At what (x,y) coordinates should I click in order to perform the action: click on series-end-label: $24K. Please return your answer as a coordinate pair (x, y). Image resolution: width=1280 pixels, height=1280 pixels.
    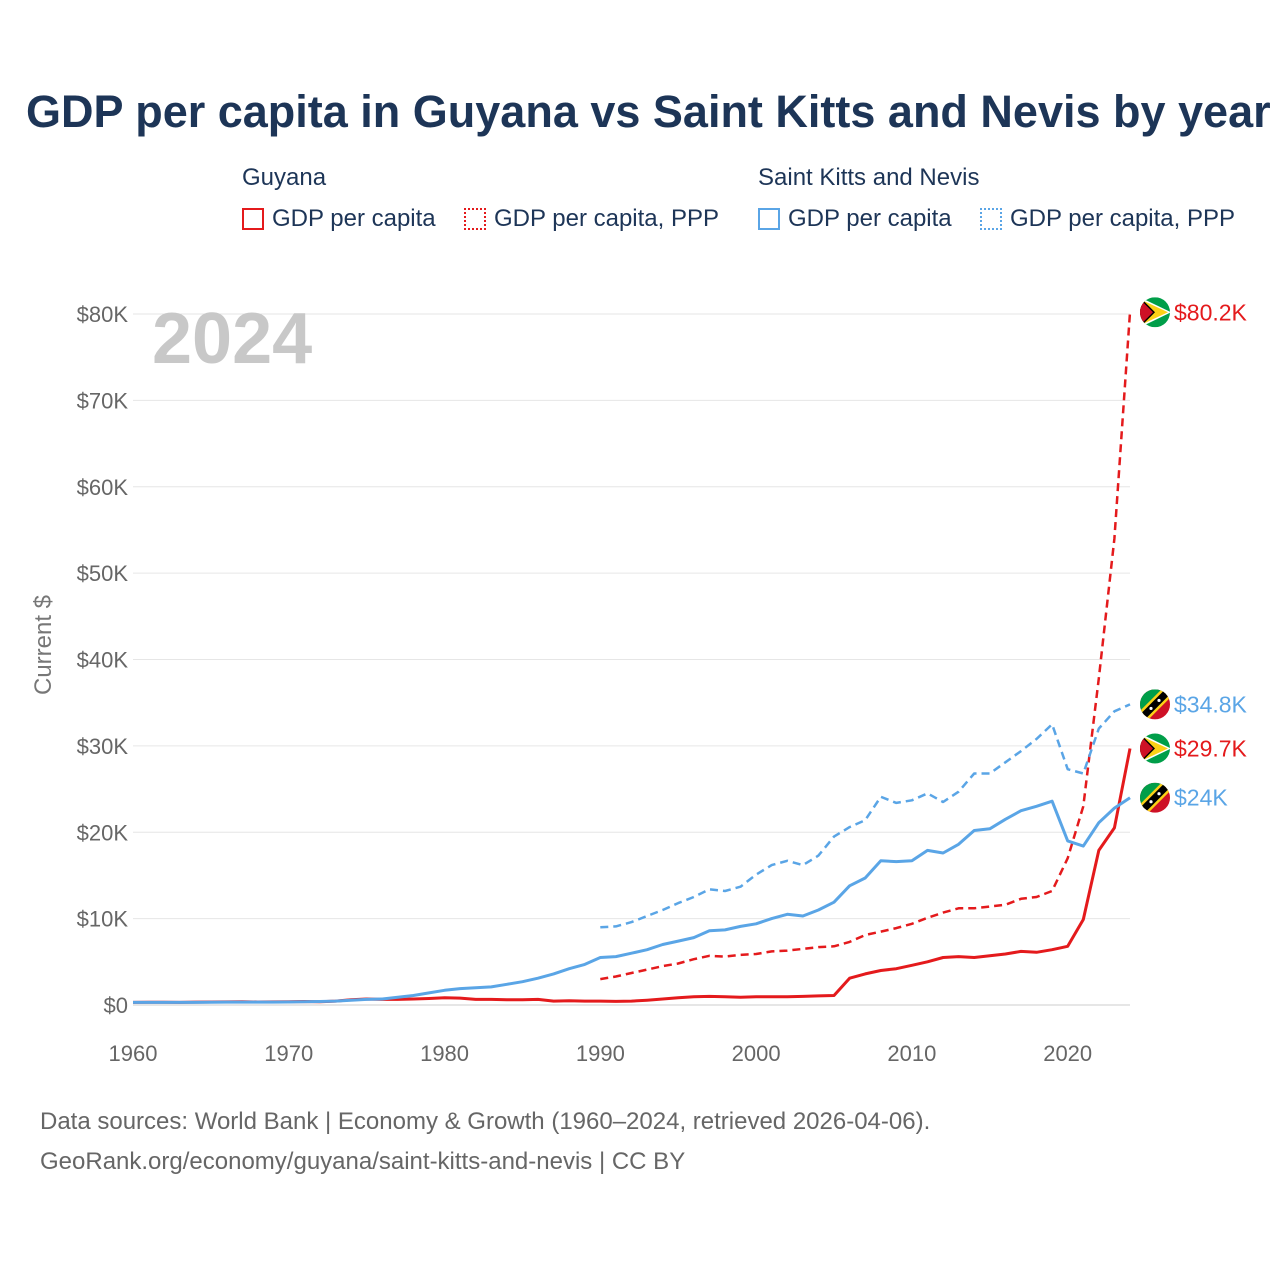
    Looking at the image, I should click on (1201, 798).